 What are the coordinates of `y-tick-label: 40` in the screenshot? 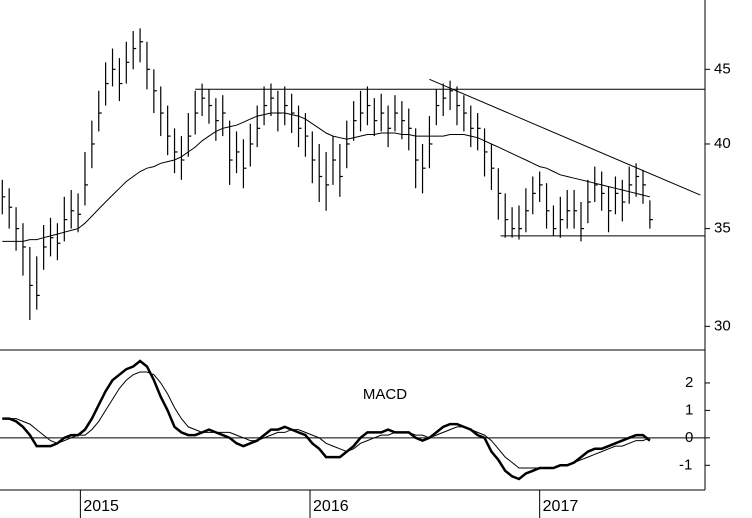 It's located at (722, 143).